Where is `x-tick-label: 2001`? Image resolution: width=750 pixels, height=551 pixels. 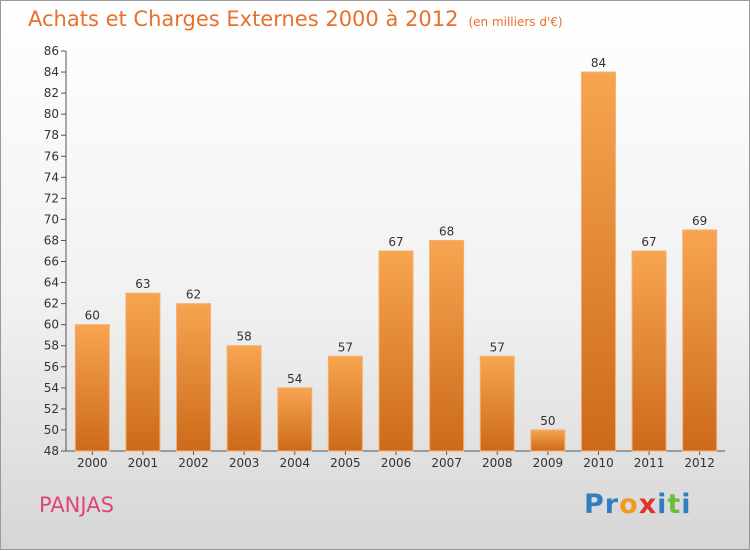 x-tick-label: 2001 is located at coordinates (143, 463).